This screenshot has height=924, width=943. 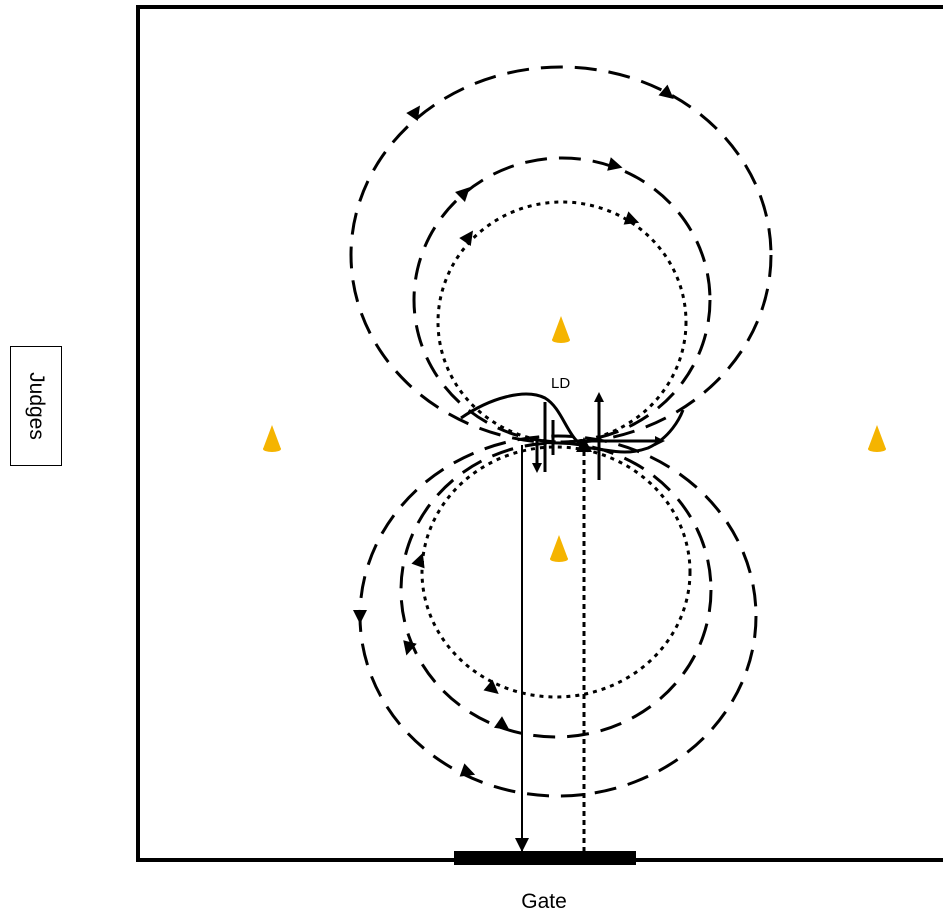 I want to click on lead-change-label: LD, so click(x=561, y=383).